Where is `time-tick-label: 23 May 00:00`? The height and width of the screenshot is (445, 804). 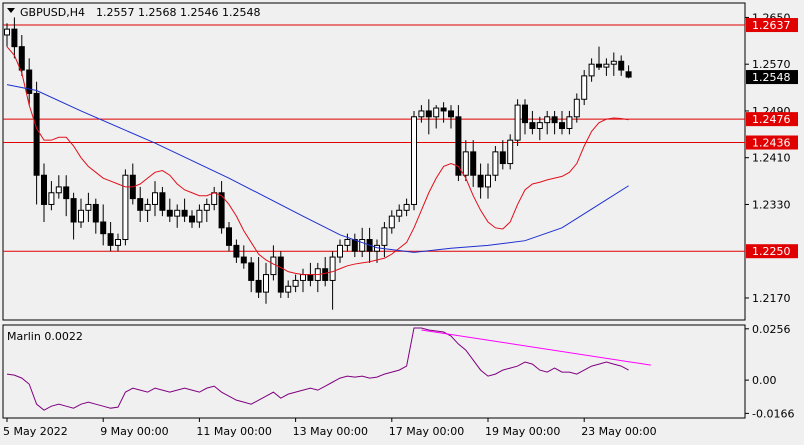
time-tick-label: 23 May 00:00 is located at coordinates (618, 431).